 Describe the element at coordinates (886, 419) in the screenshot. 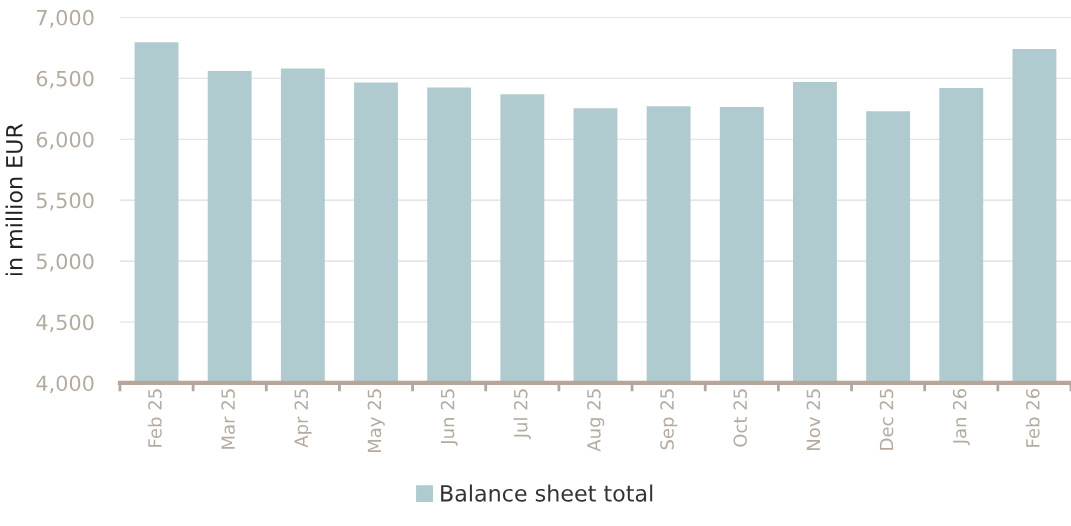

I see `x-tick-label: Dec 25` at that location.